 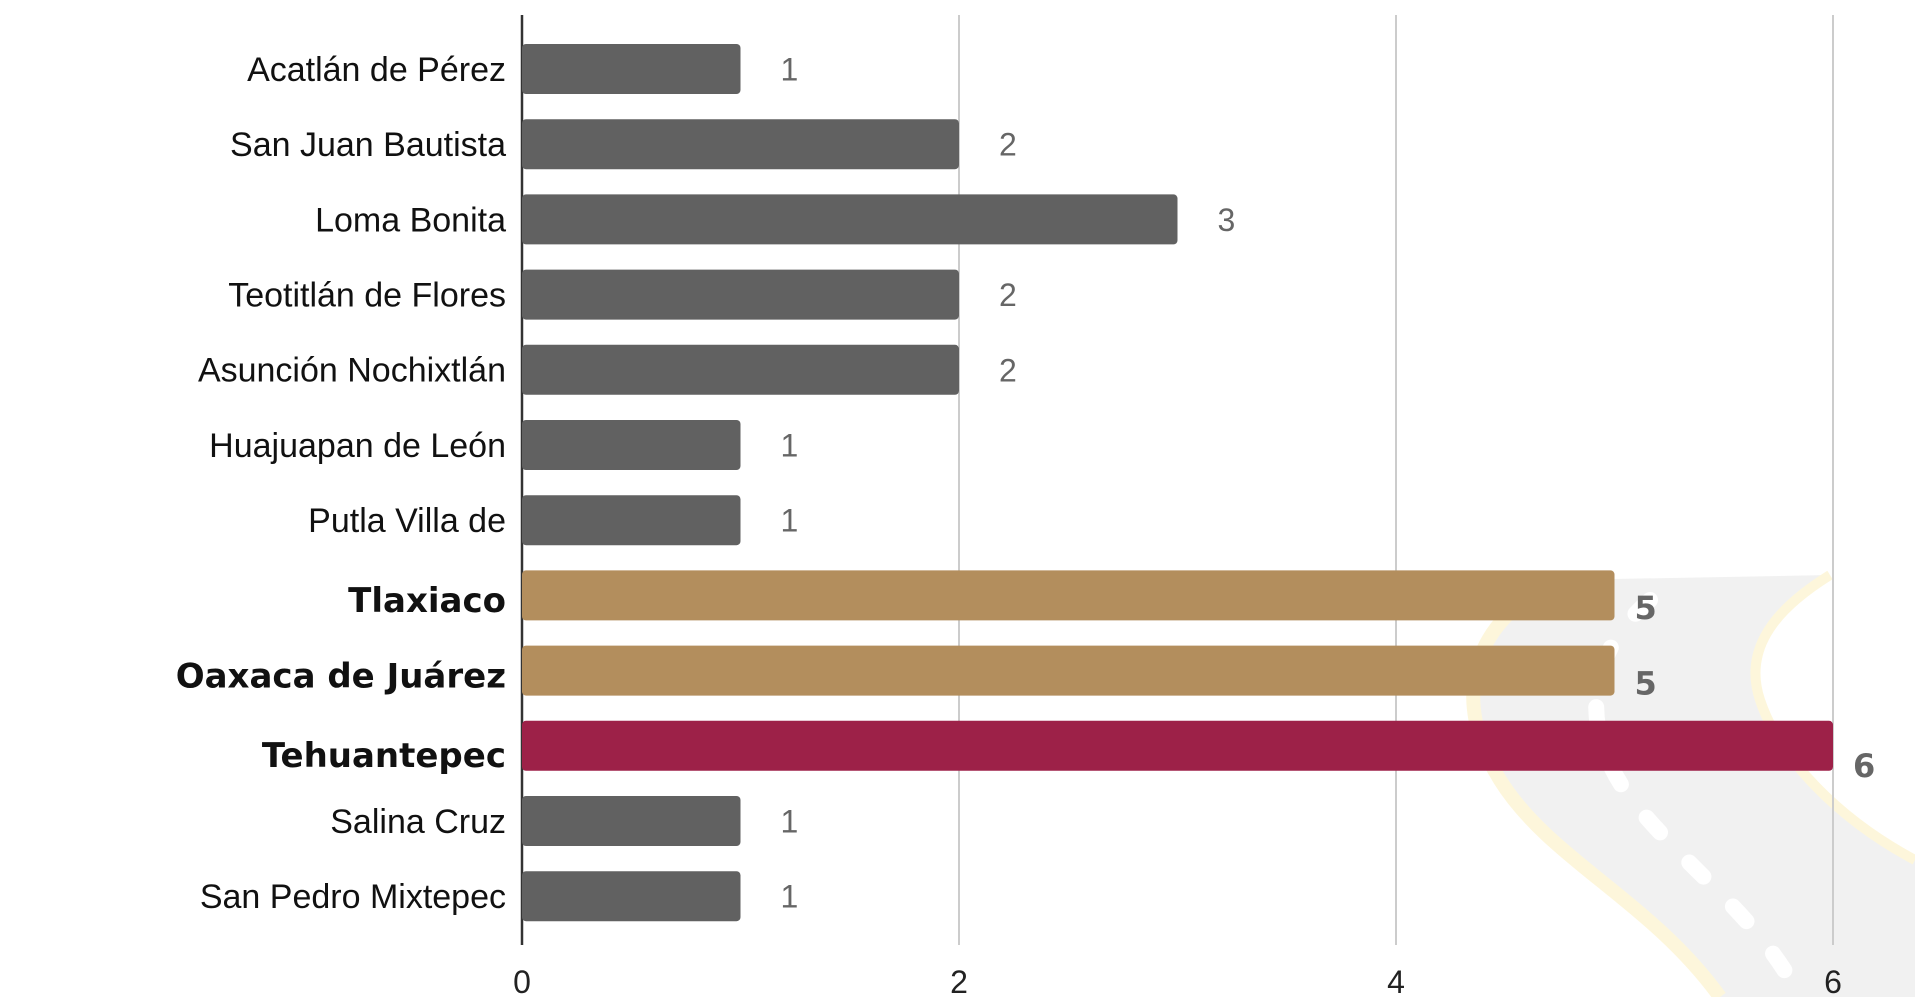 What do you see at coordinates (418, 822) in the screenshot?
I see `category-label: Salina Cruz` at bounding box center [418, 822].